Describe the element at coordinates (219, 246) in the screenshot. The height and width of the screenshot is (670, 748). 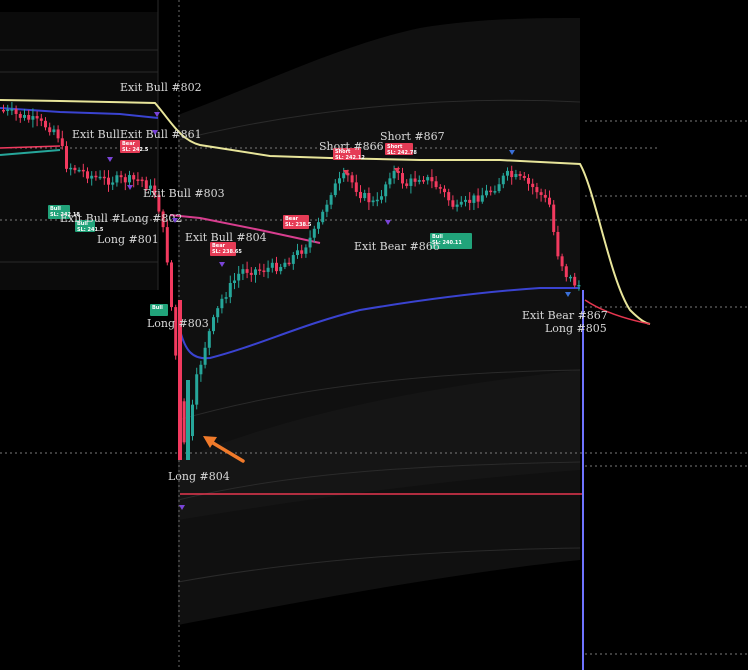
I see `price-tag-line1-3: Bear` at that location.